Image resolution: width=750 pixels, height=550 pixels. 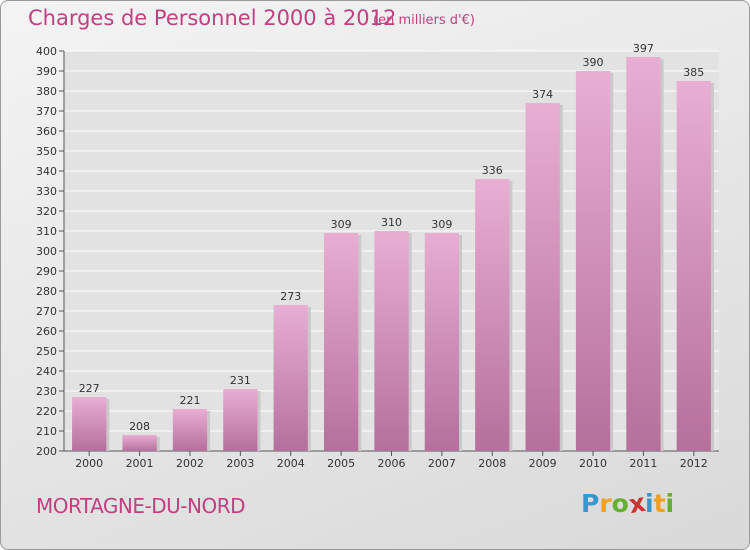 What do you see at coordinates (620, 503) in the screenshot?
I see `logo-letter: o` at bounding box center [620, 503].